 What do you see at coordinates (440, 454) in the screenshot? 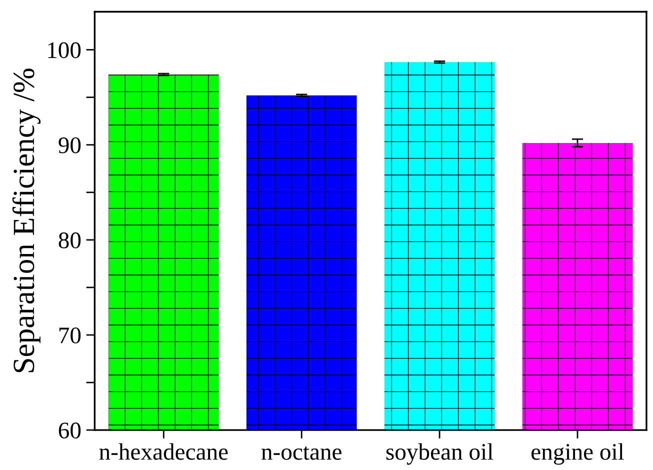
I see `x-tick-label: soybean oil` at bounding box center [440, 454].